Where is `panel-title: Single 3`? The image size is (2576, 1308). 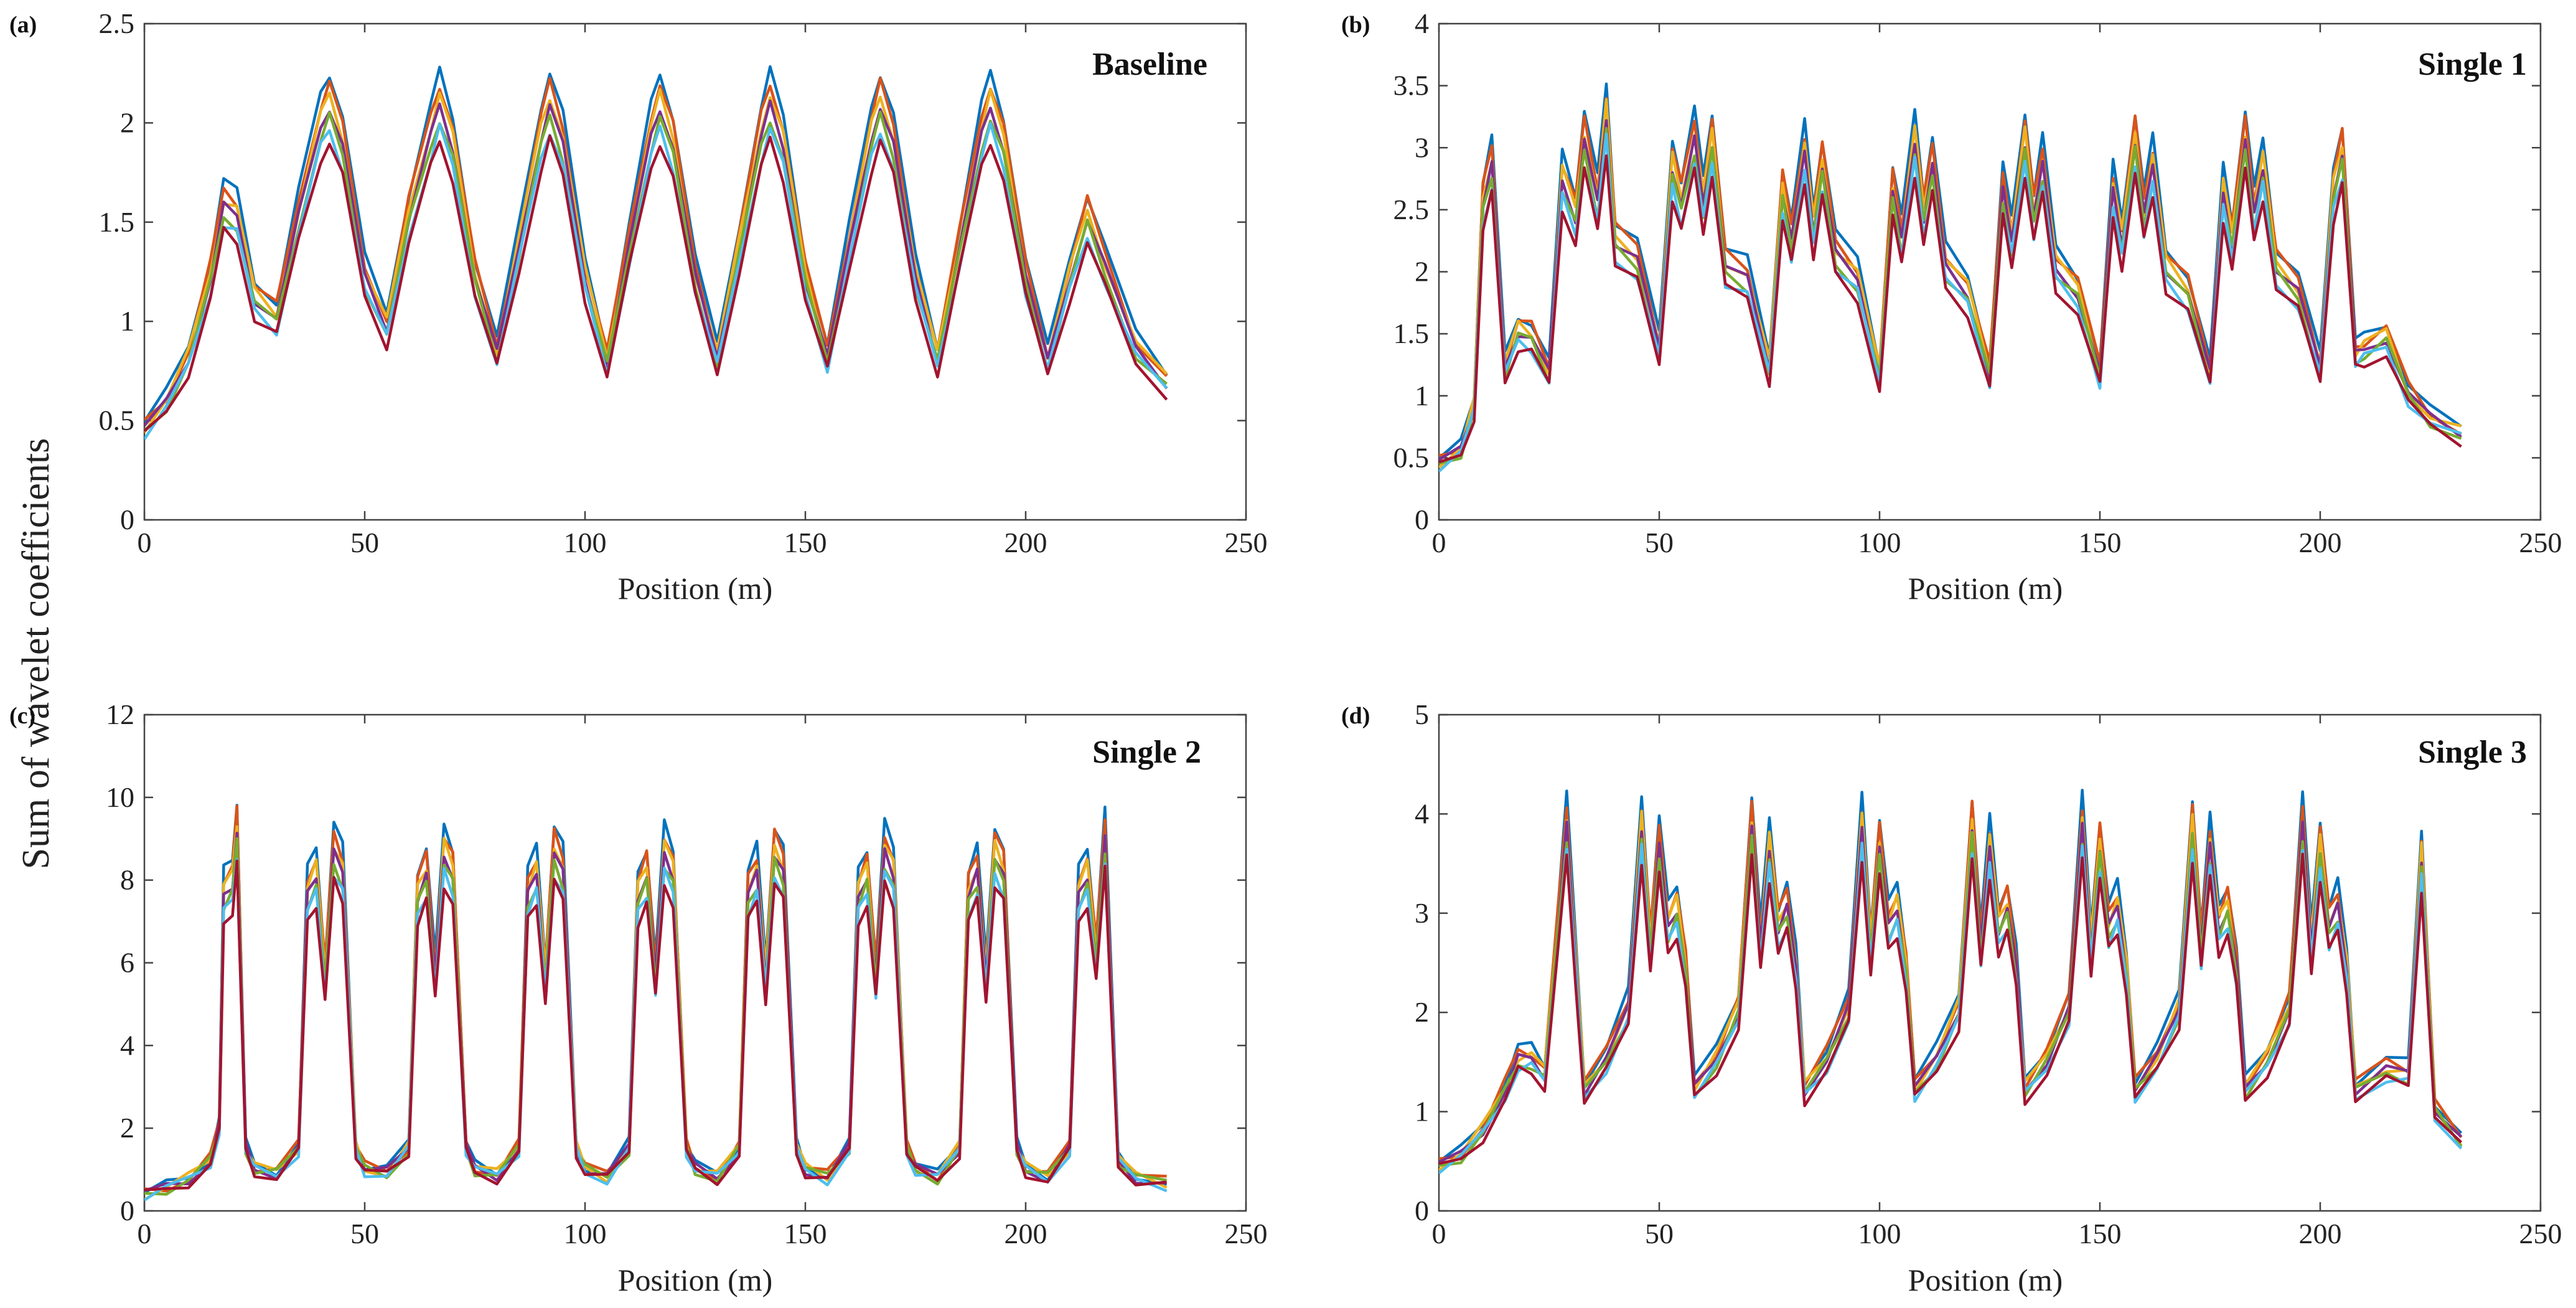 panel-title: Single 3 is located at coordinates (2472, 752).